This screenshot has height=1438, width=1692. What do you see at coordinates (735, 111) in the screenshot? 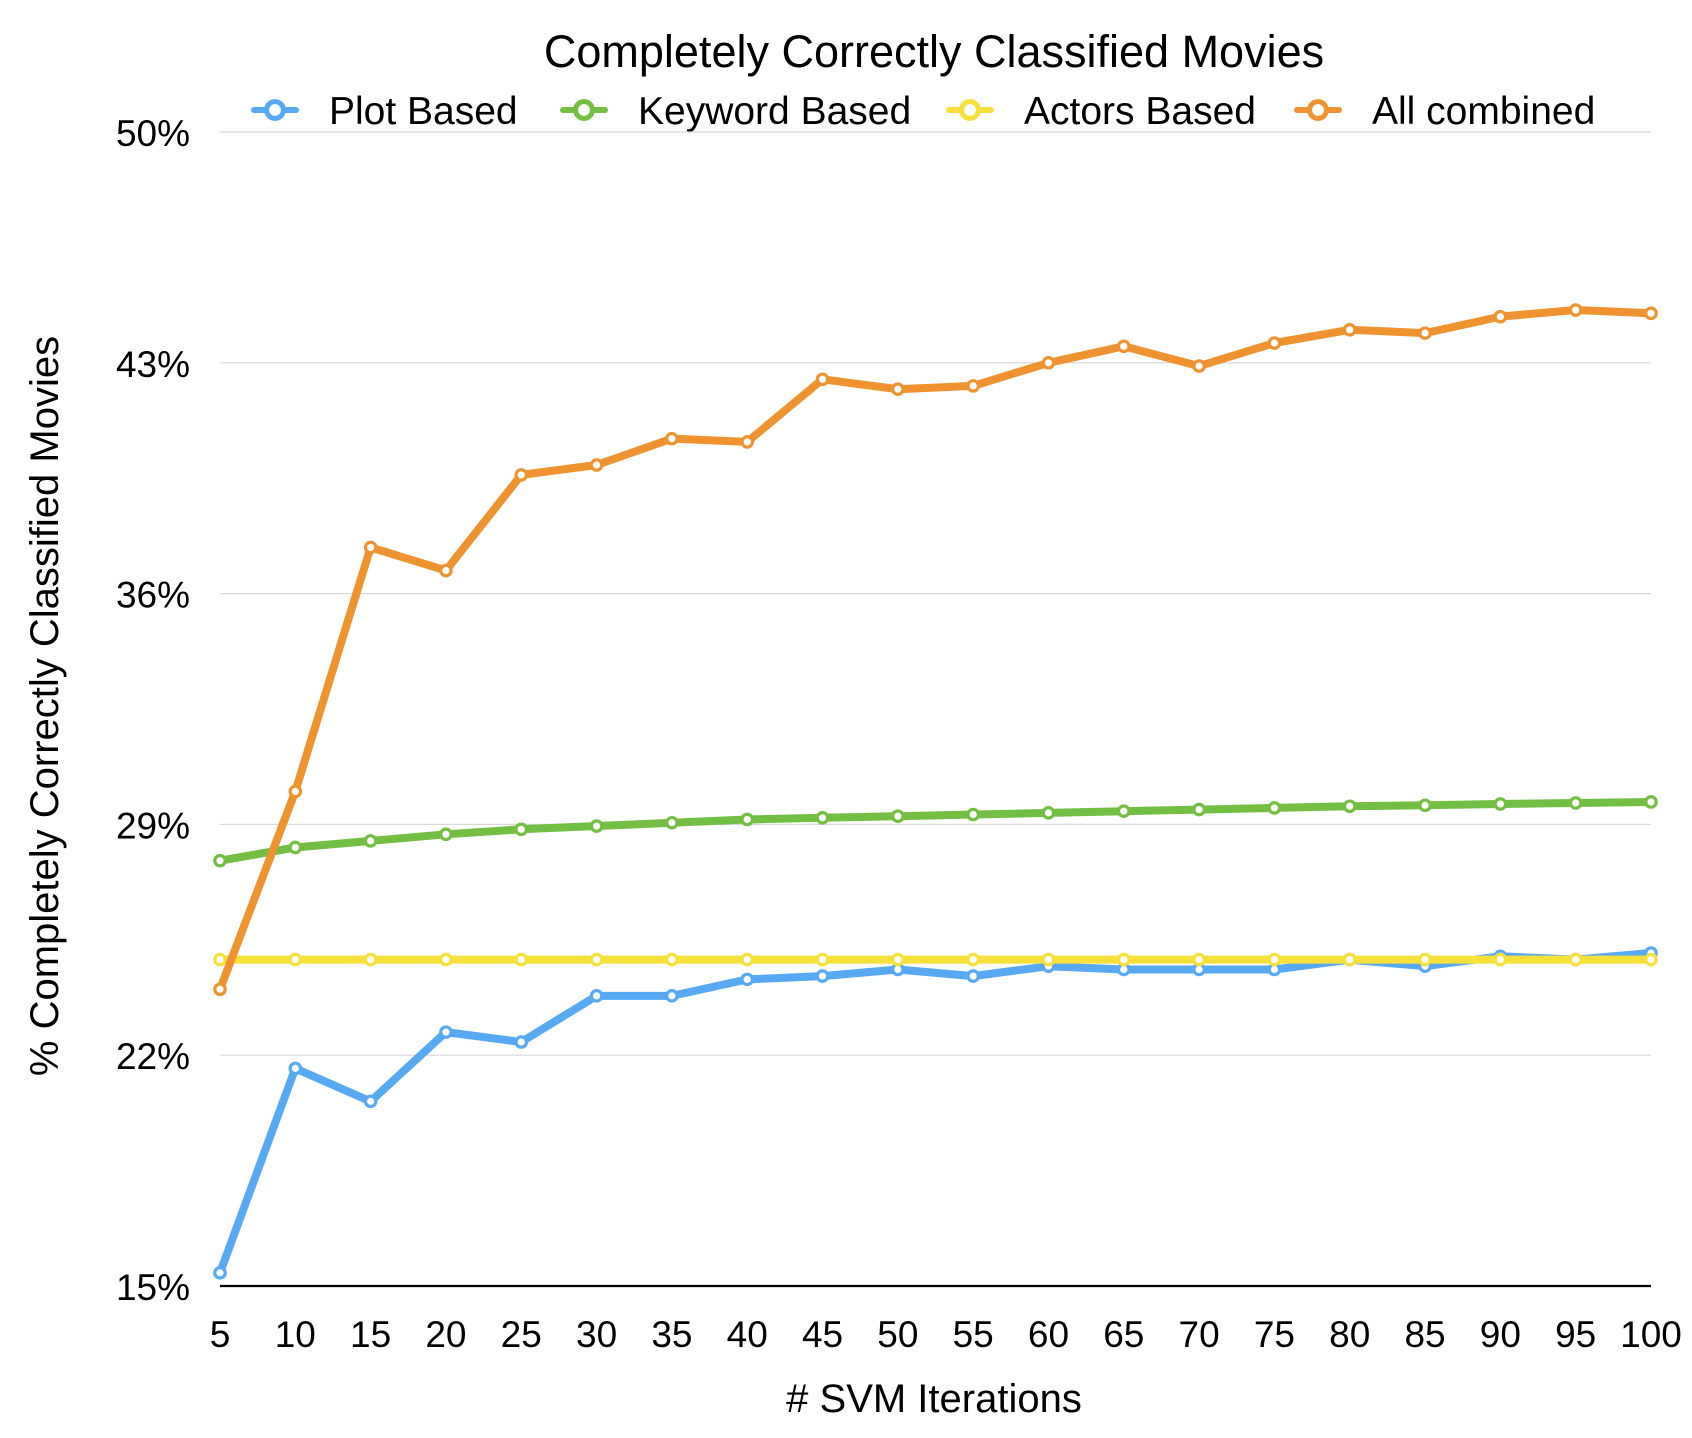
I see `legend-item-keyword-based: Keyword Based` at bounding box center [735, 111].